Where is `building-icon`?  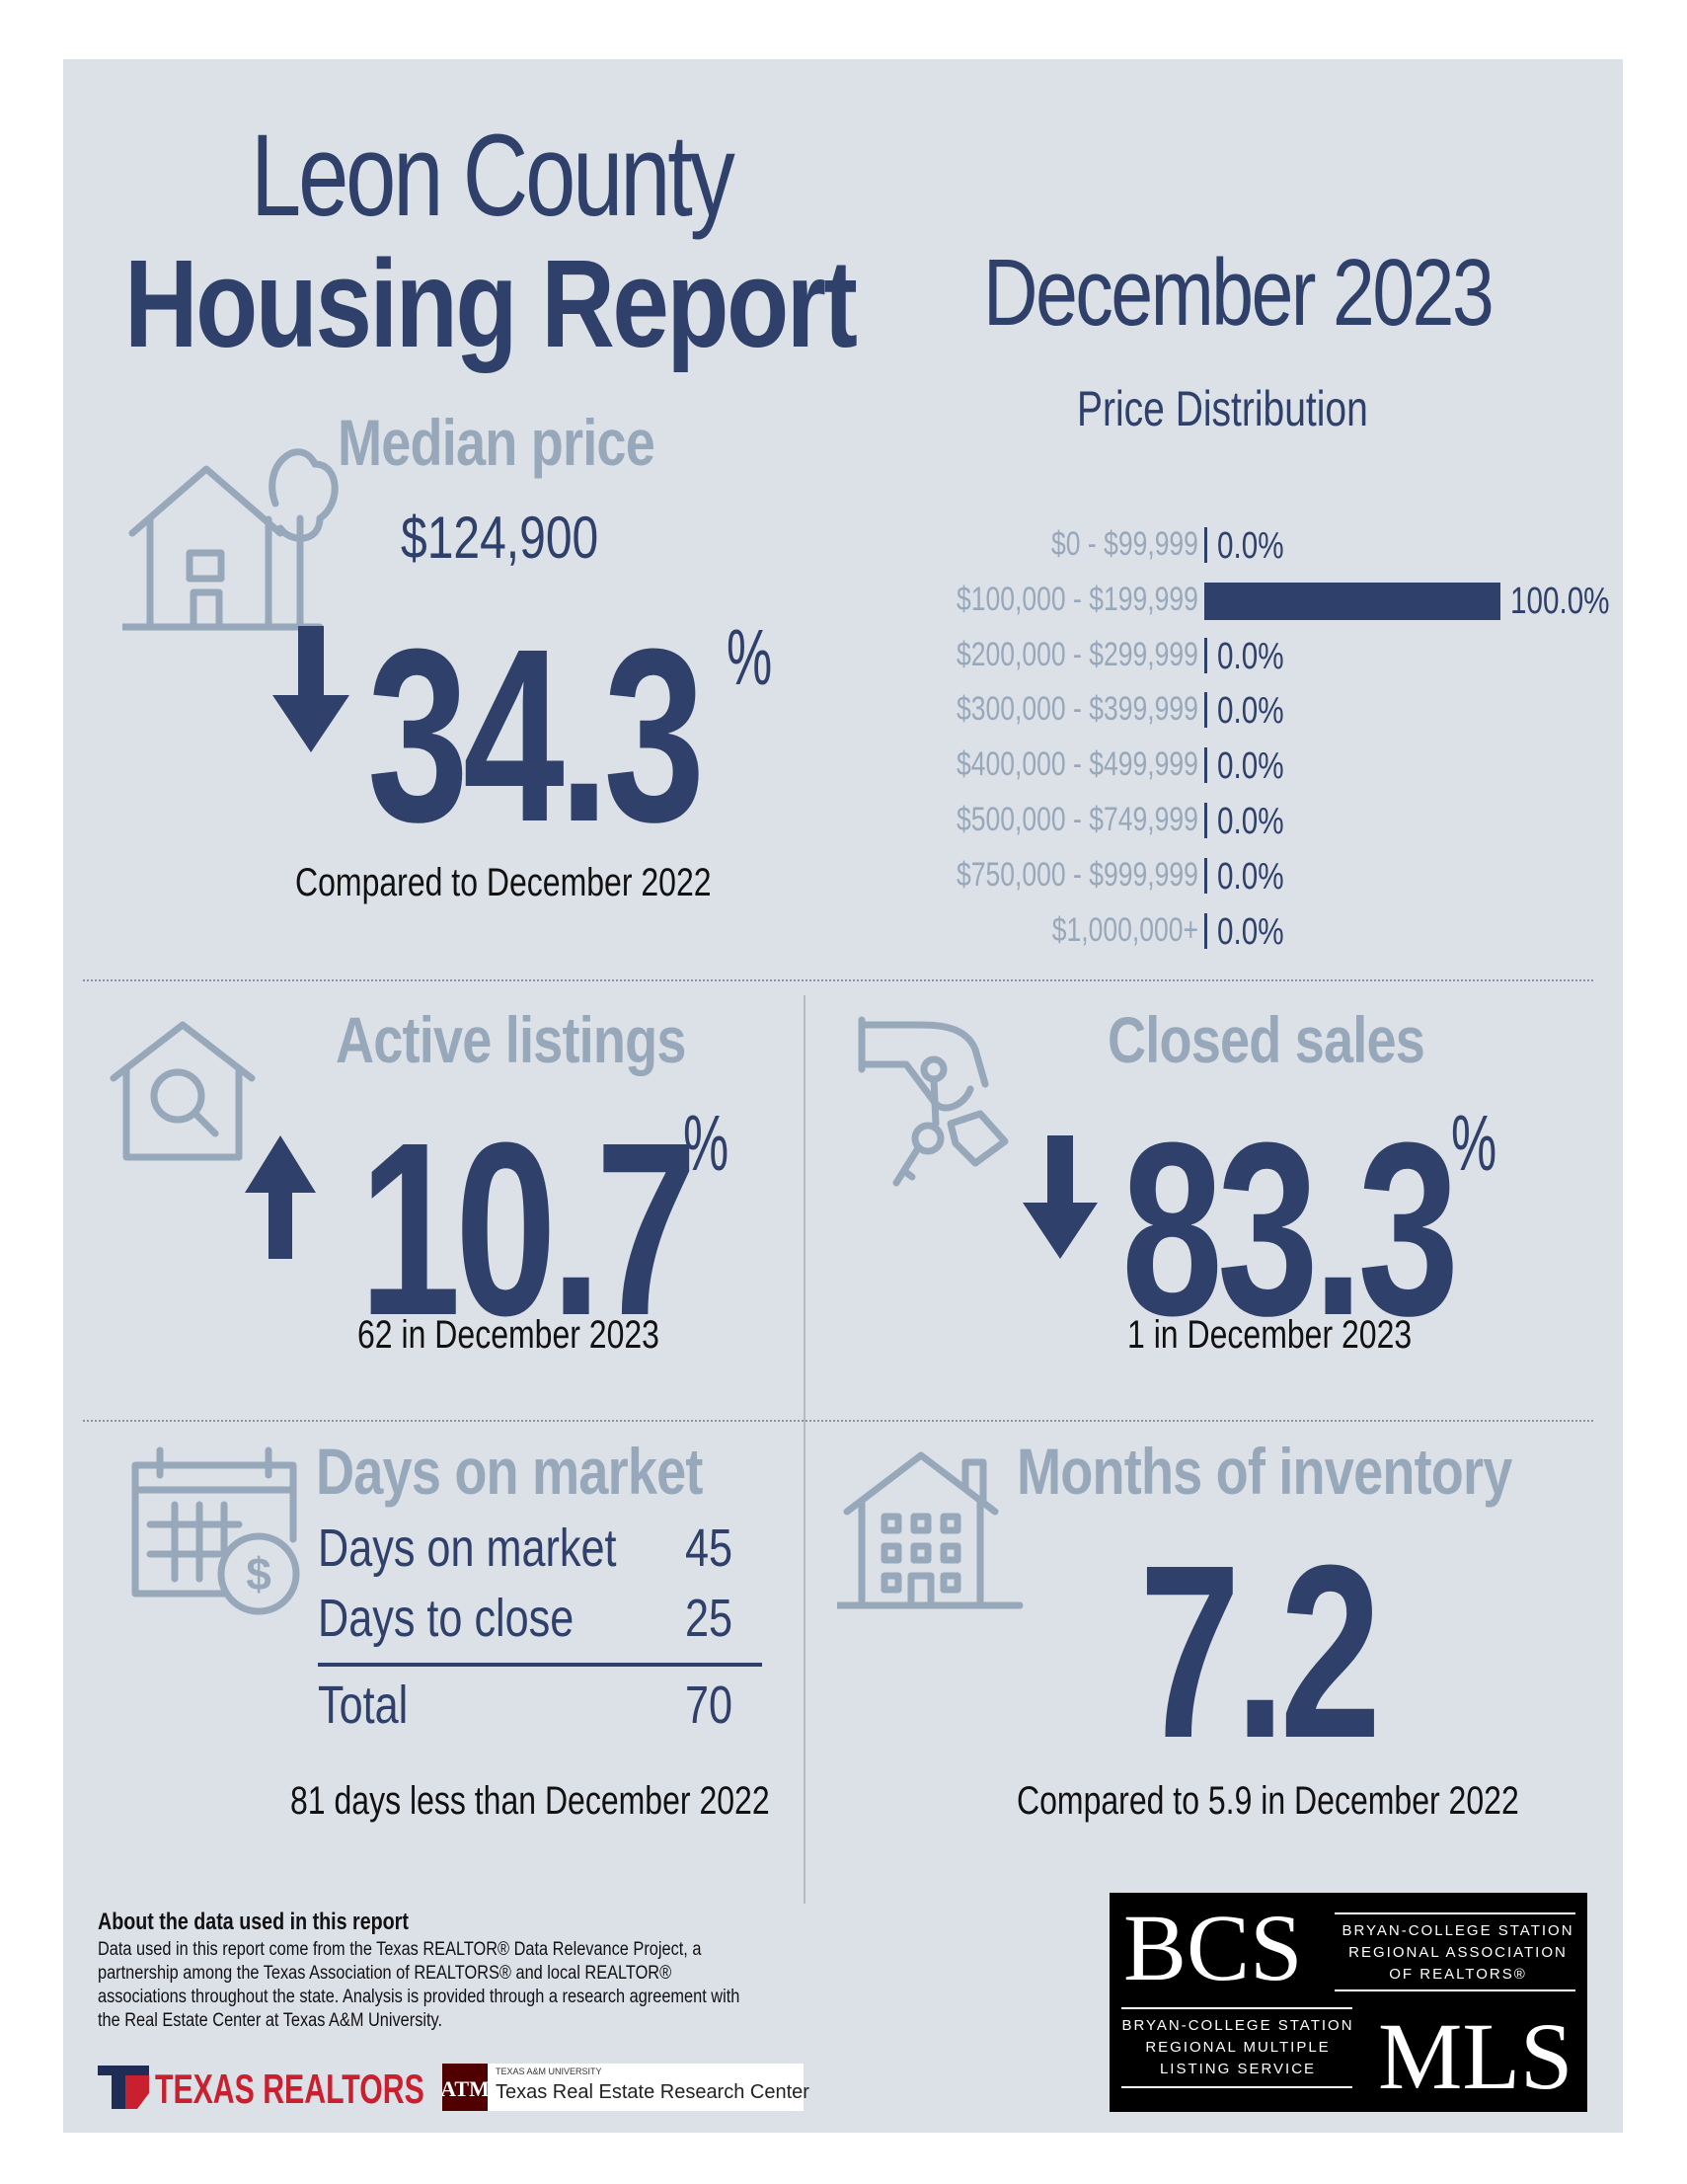
building-icon is located at coordinates (930, 1530).